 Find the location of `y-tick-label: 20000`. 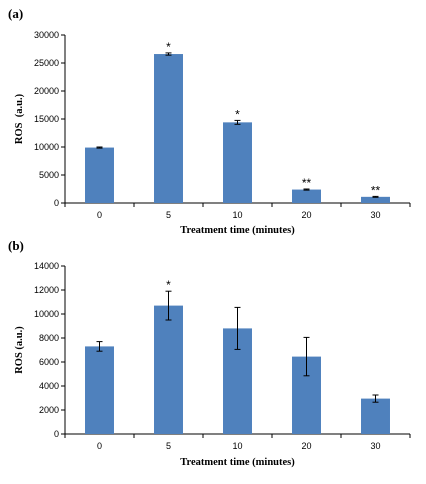

y-tick-label: 20000 is located at coordinates (46, 91).